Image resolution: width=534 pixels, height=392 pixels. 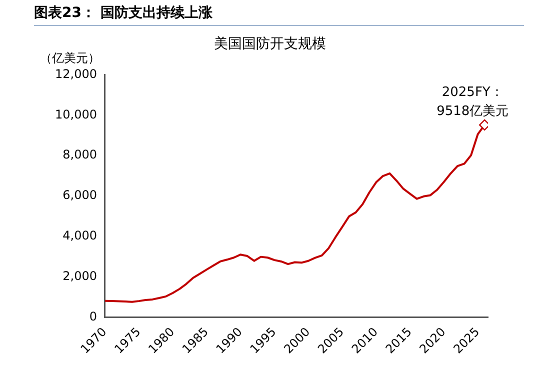 What do you see at coordinates (75, 114) in the screenshot?
I see `y-tick-label: 10,000` at bounding box center [75, 114].